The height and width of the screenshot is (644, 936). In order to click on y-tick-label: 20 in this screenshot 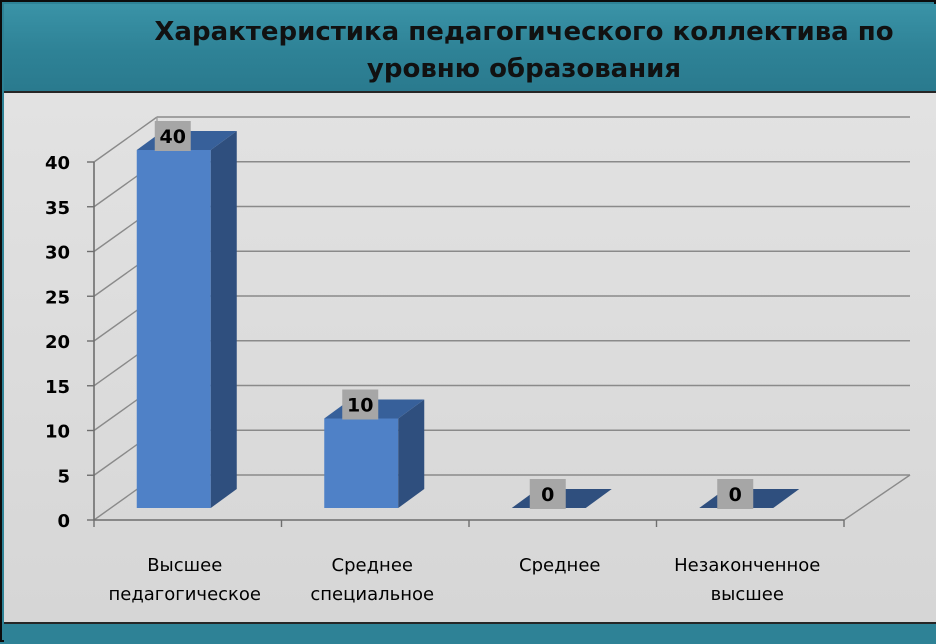, I will do `click(57, 342)`.